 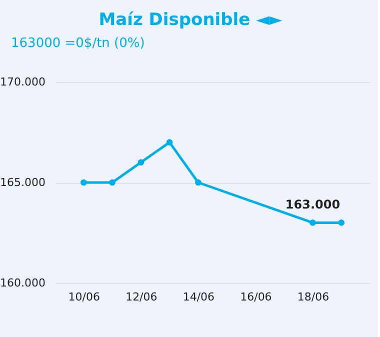 I want to click on x-tick-label: 14/06, so click(x=198, y=297).